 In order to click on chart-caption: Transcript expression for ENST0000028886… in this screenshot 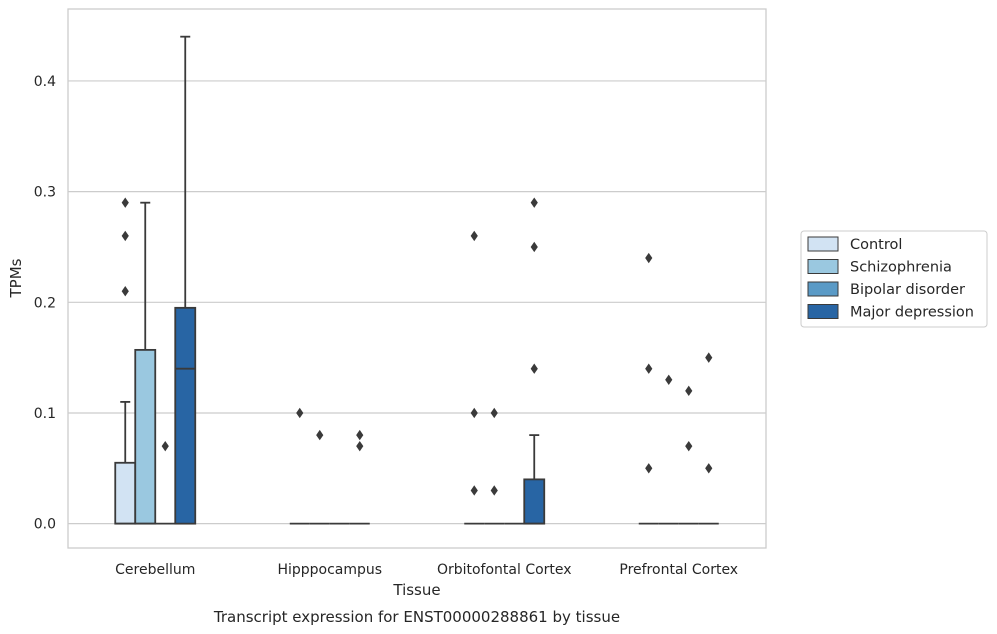, I will do `click(416, 617)`.